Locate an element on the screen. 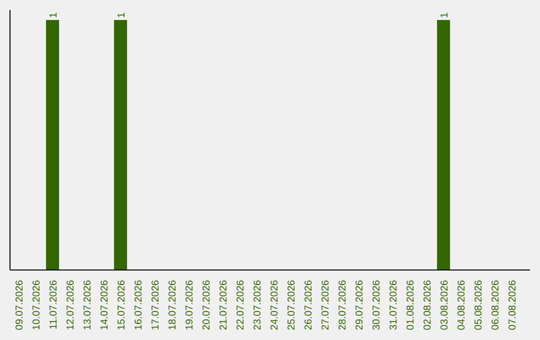 This screenshot has width=540, height=340. x-tick-label: 20.07.2026 is located at coordinates (207, 305).